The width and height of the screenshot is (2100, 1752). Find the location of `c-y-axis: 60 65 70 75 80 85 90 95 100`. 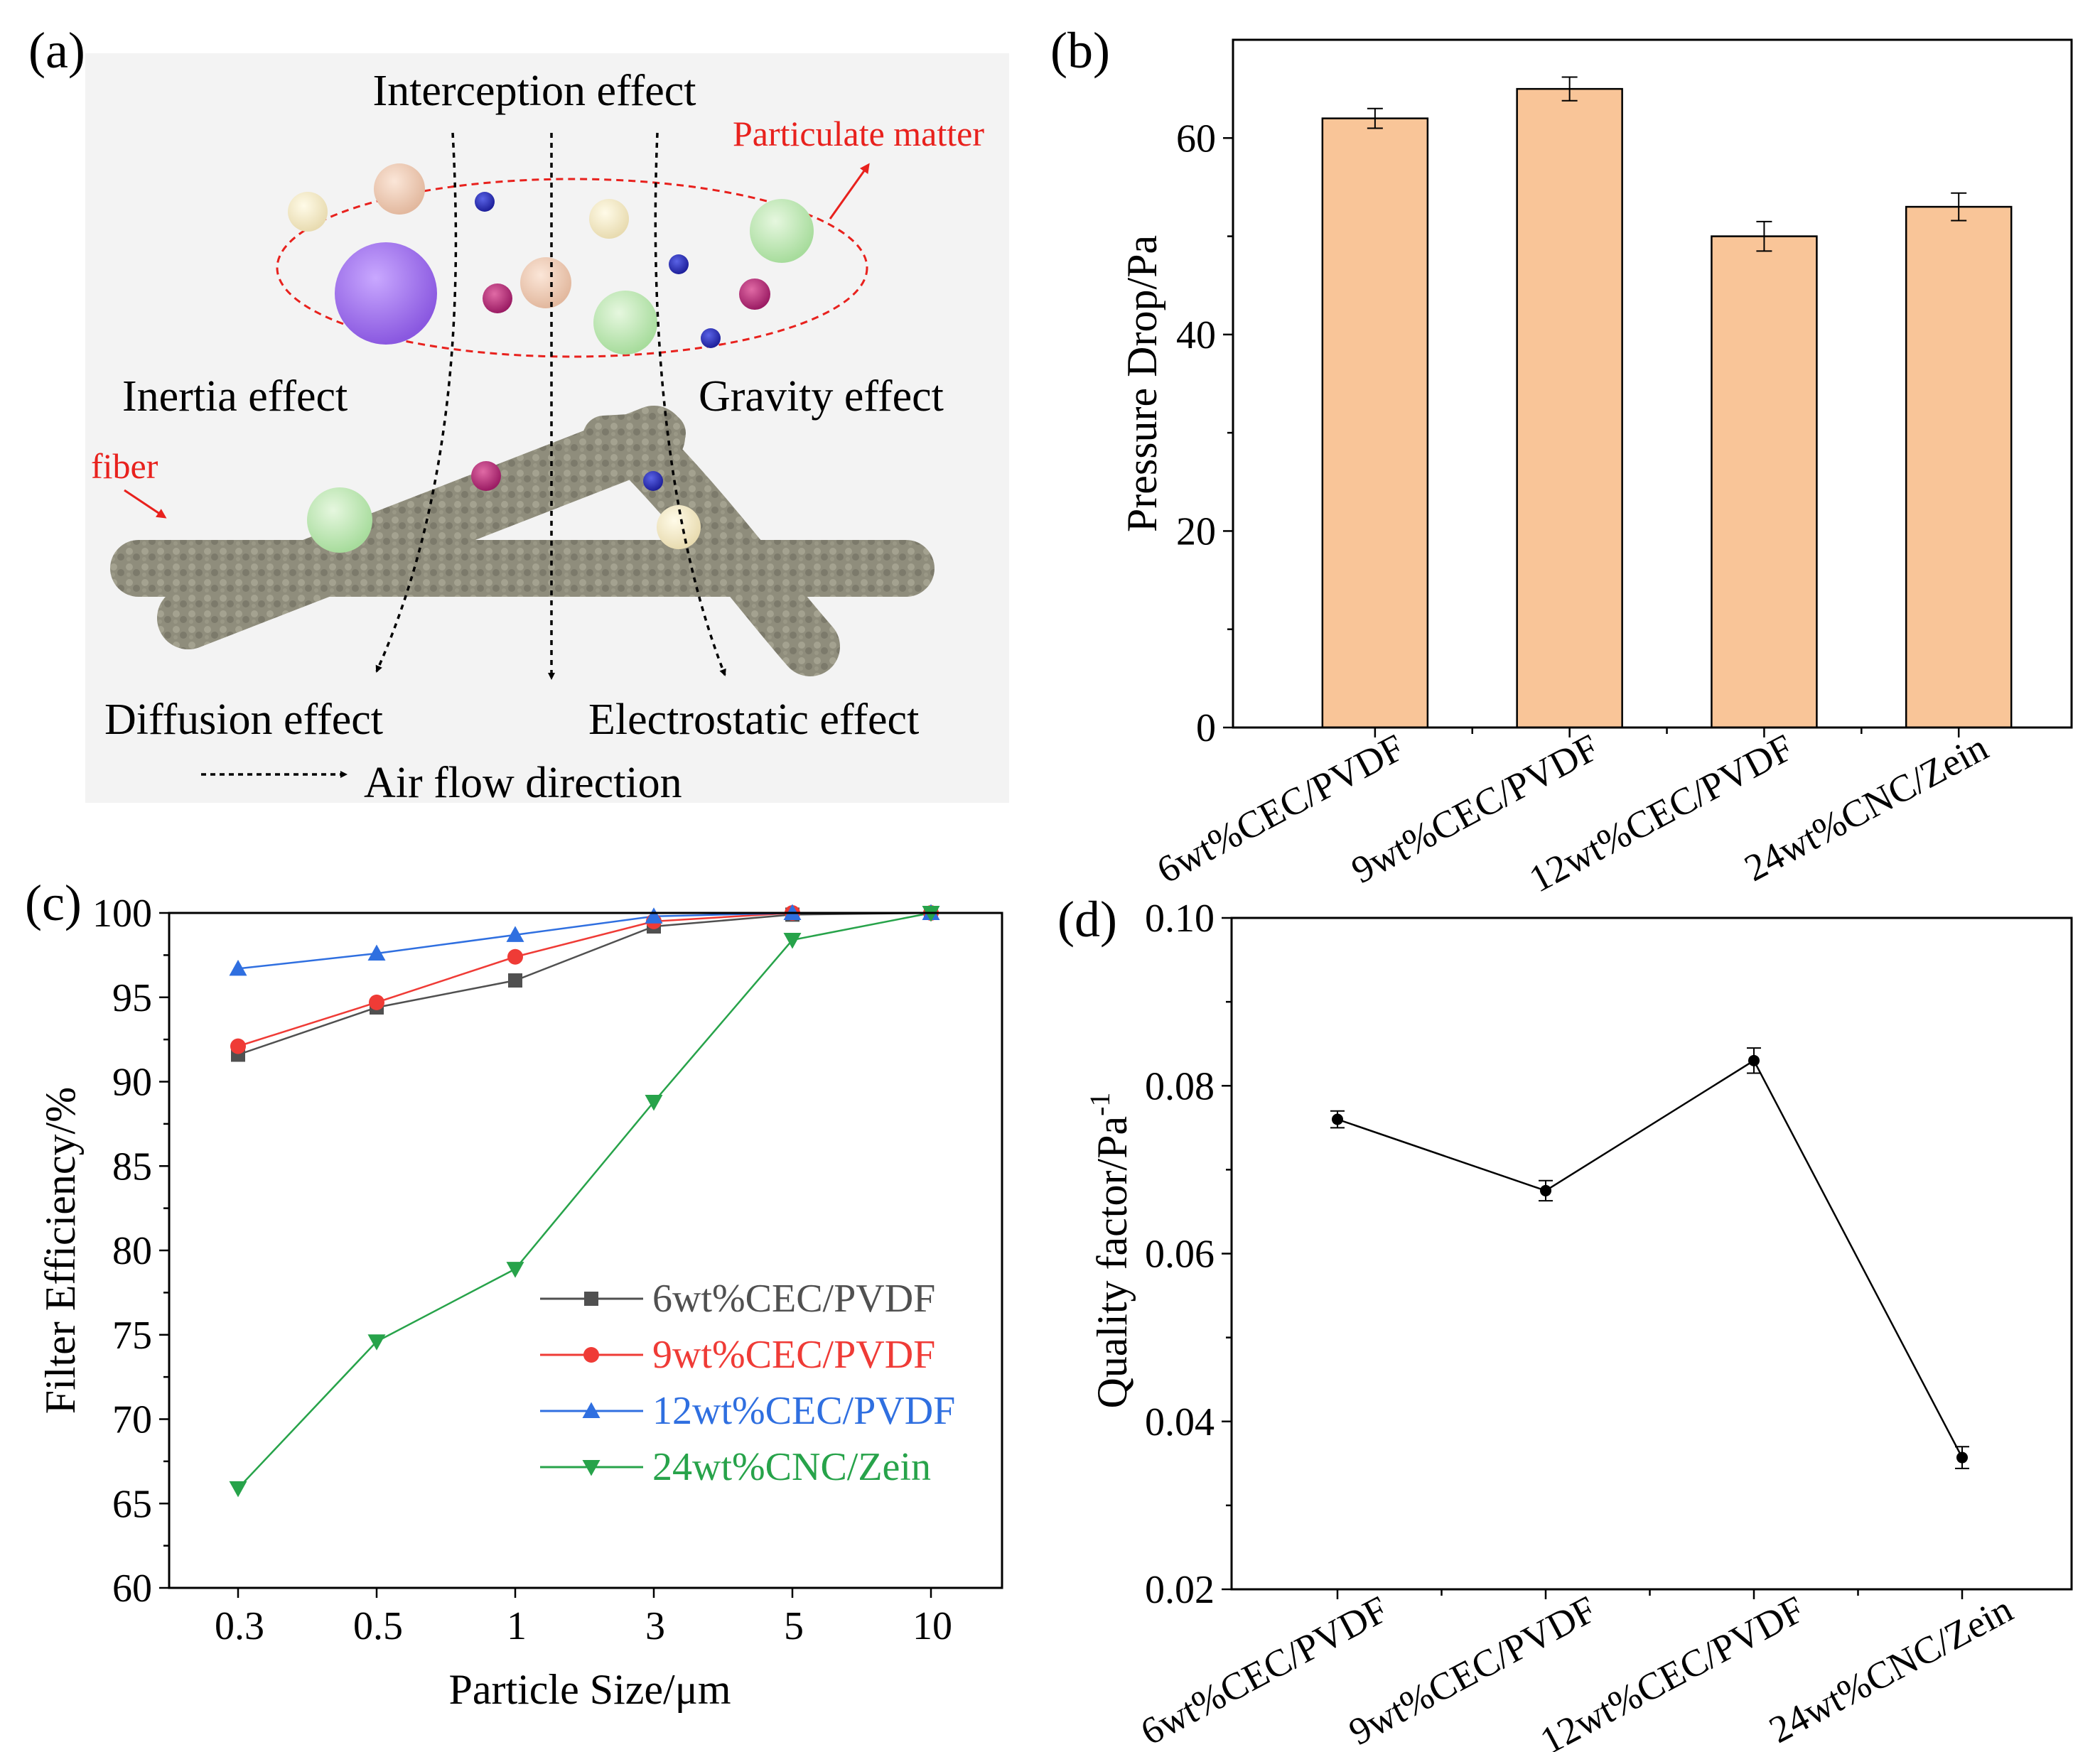

c-y-axis: 60 65 70 75 80 85 90 95 100 is located at coordinates (130, 1251).